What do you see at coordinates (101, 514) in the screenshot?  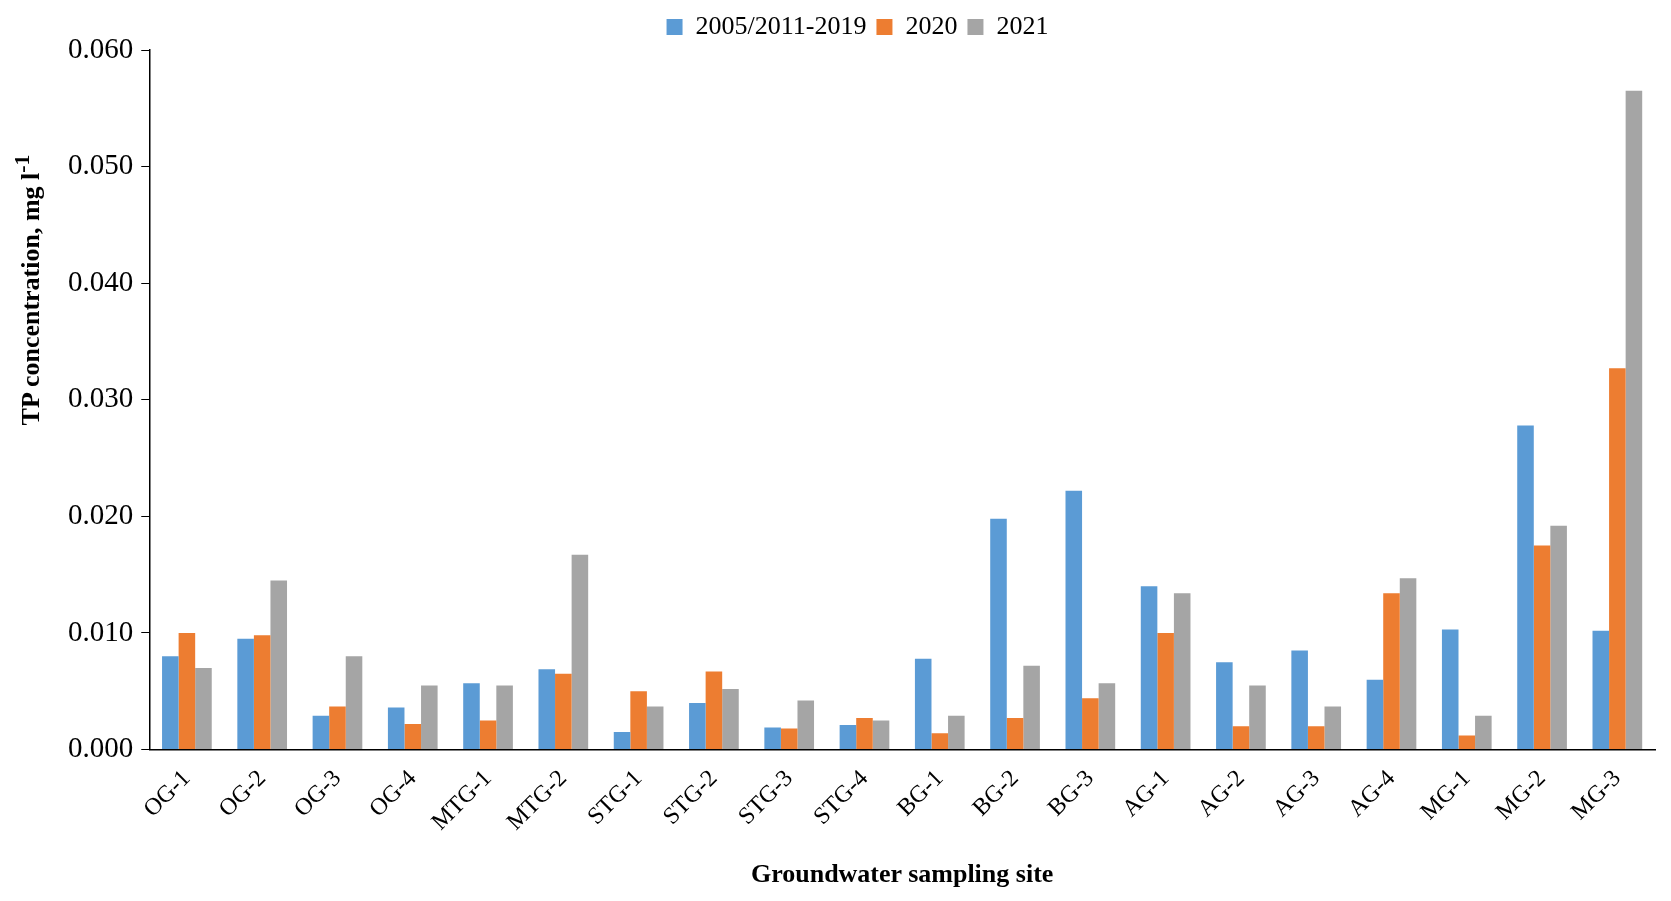 I see `y-tick-label: 0.020` at bounding box center [101, 514].